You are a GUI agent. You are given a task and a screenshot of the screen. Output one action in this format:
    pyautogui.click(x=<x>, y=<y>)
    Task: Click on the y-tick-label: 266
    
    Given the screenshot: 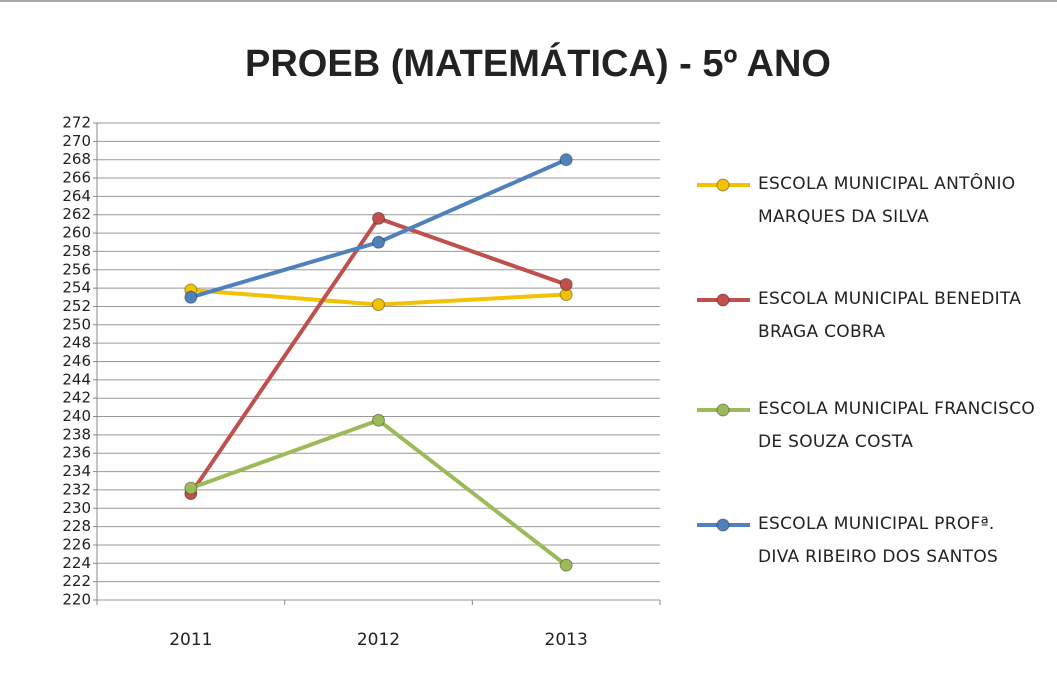 What is the action you would take?
    pyautogui.click(x=76, y=178)
    